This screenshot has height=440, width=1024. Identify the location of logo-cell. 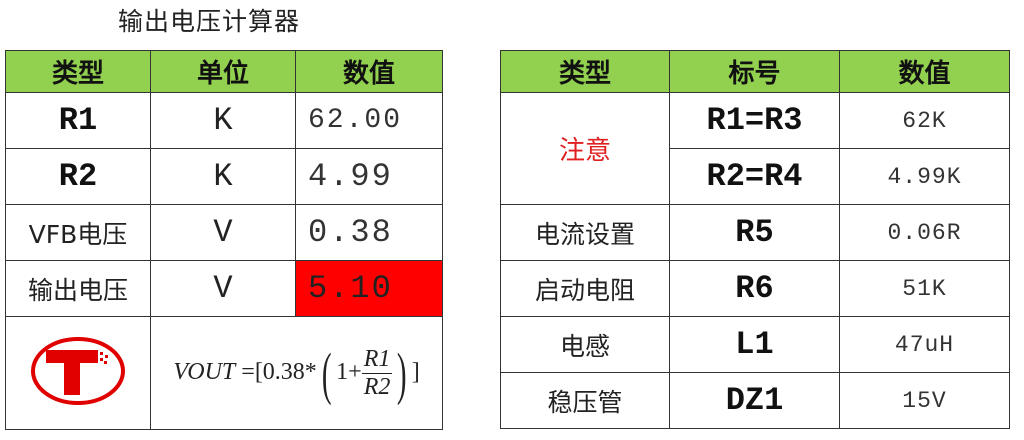
(78, 373).